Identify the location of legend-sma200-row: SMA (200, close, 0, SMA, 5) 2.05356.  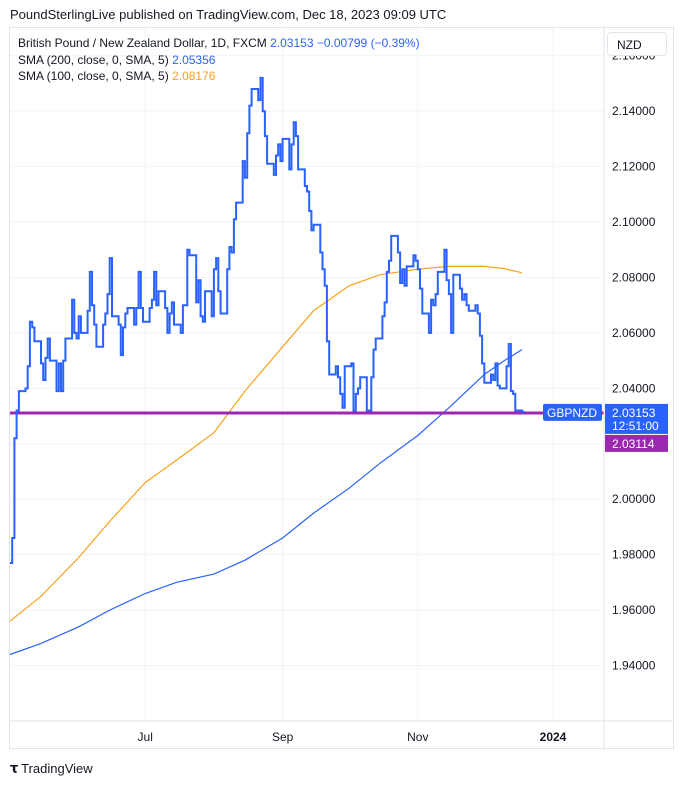
(219, 60).